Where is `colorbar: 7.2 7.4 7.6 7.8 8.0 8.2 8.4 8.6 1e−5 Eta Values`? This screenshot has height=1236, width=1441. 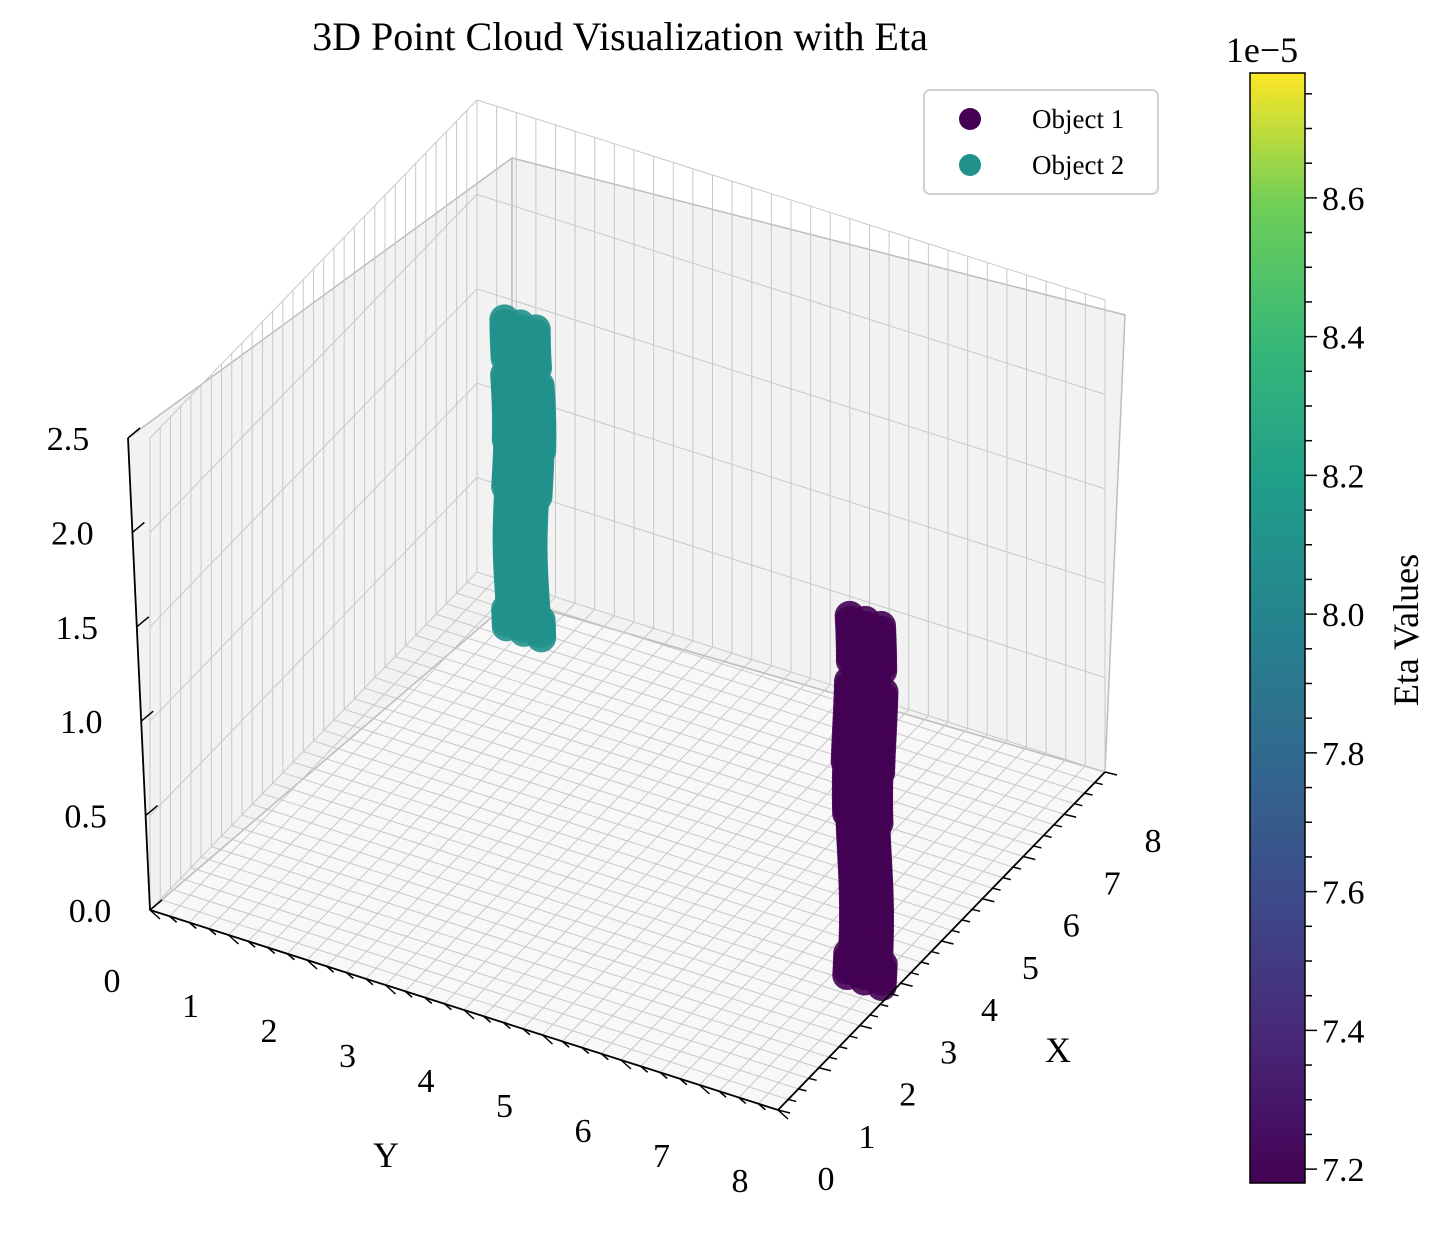
colorbar: 7.2 7.4 7.6 7.8 8.0 8.2 8.4 8.6 1e−5 Eta Values is located at coordinates (1326, 609).